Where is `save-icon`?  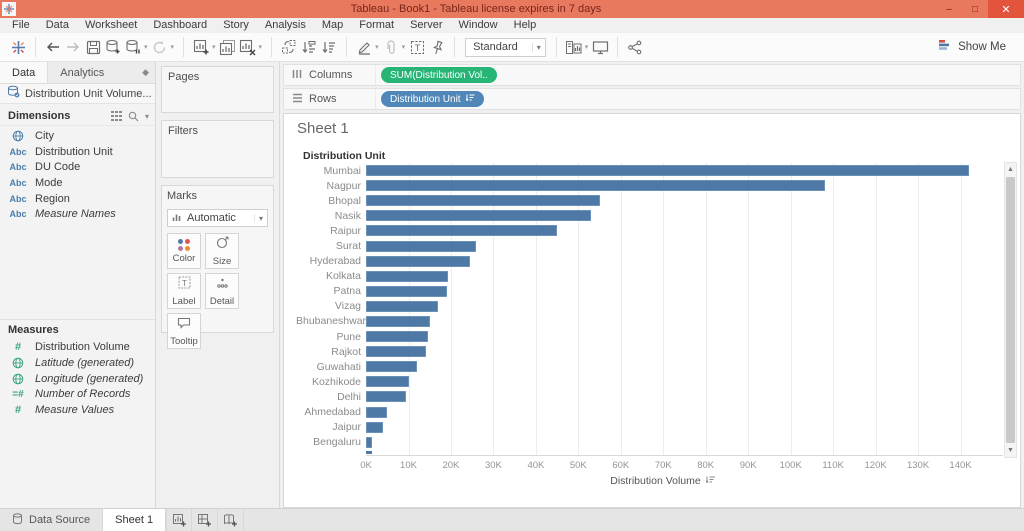 save-icon is located at coordinates (93, 47).